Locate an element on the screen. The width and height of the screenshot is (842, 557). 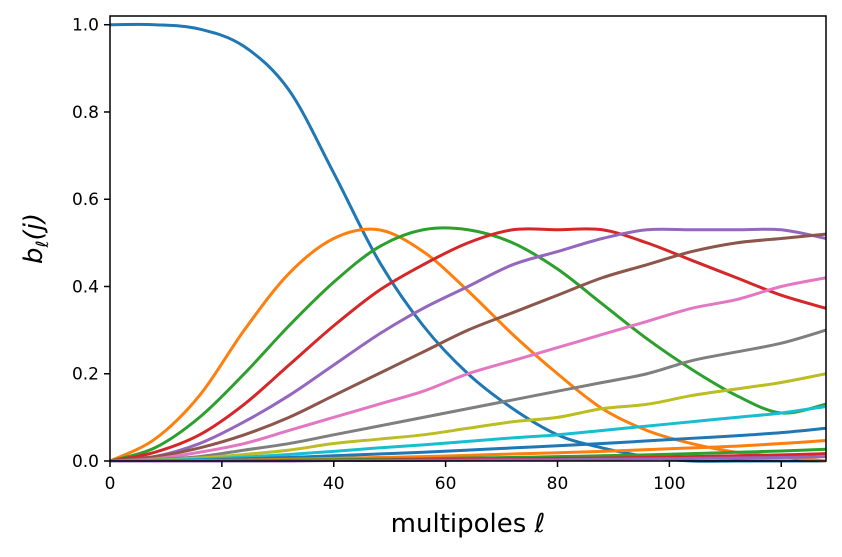
x-tick-label: 100 is located at coordinates (669, 484).